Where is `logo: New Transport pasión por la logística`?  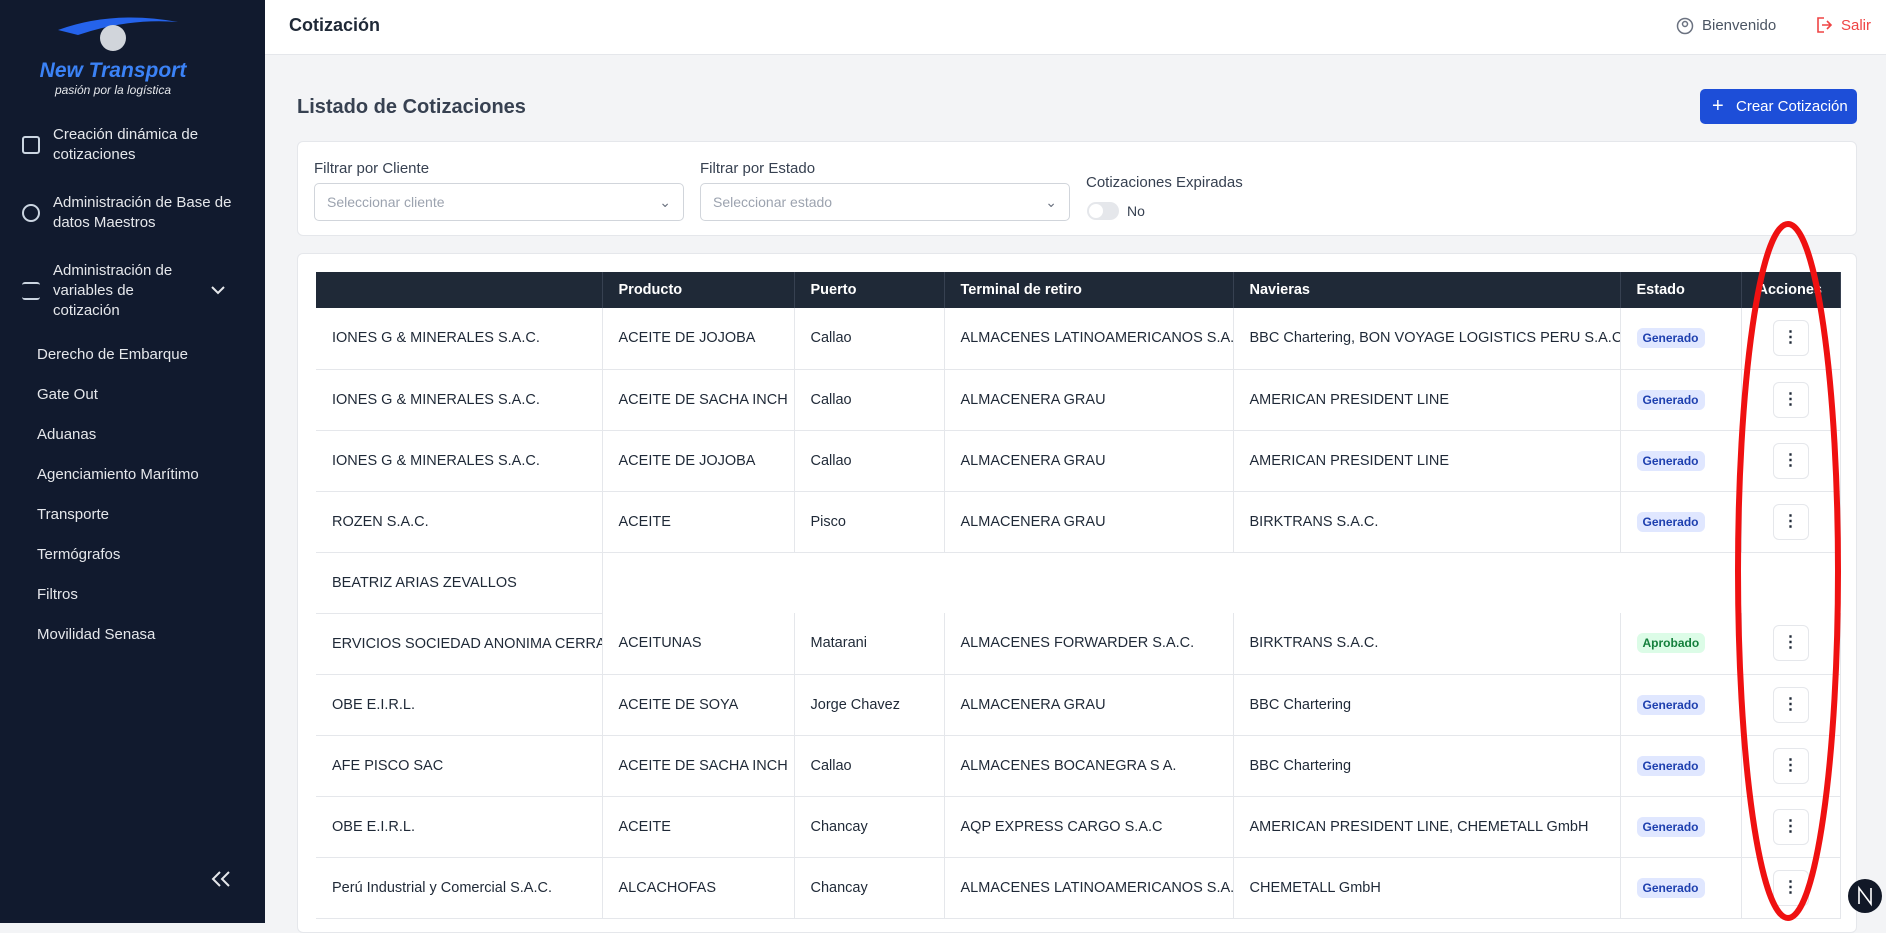 logo: New Transport pasión por la logística is located at coordinates (113, 57).